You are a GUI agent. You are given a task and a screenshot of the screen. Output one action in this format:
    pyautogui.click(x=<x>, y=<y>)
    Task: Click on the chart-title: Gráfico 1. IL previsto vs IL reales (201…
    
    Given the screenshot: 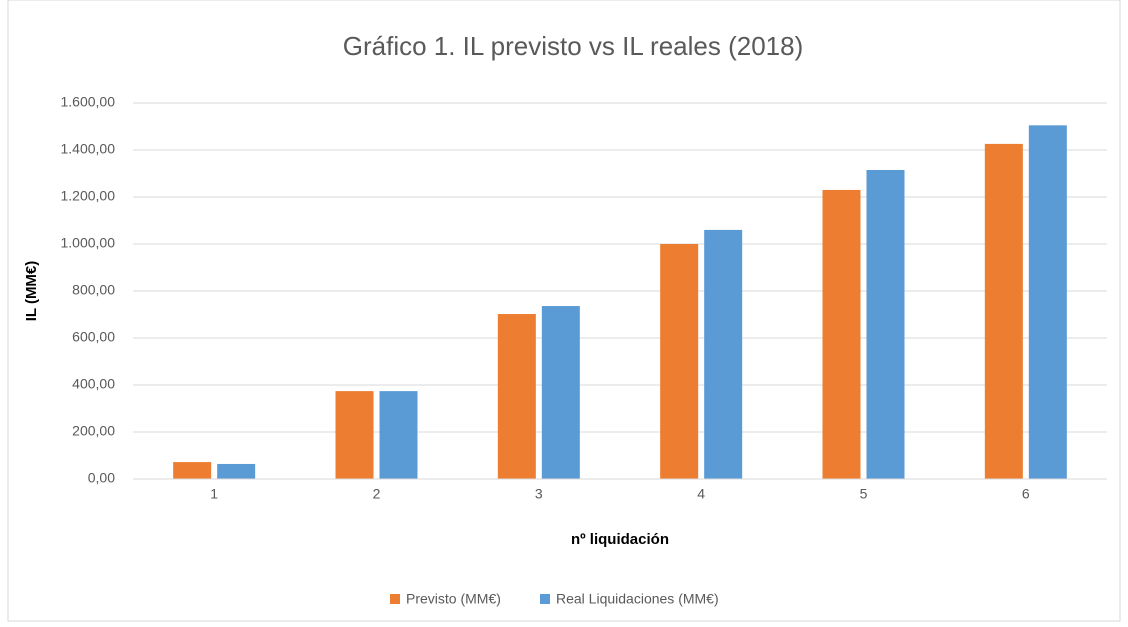 What is the action you would take?
    pyautogui.click(x=573, y=46)
    